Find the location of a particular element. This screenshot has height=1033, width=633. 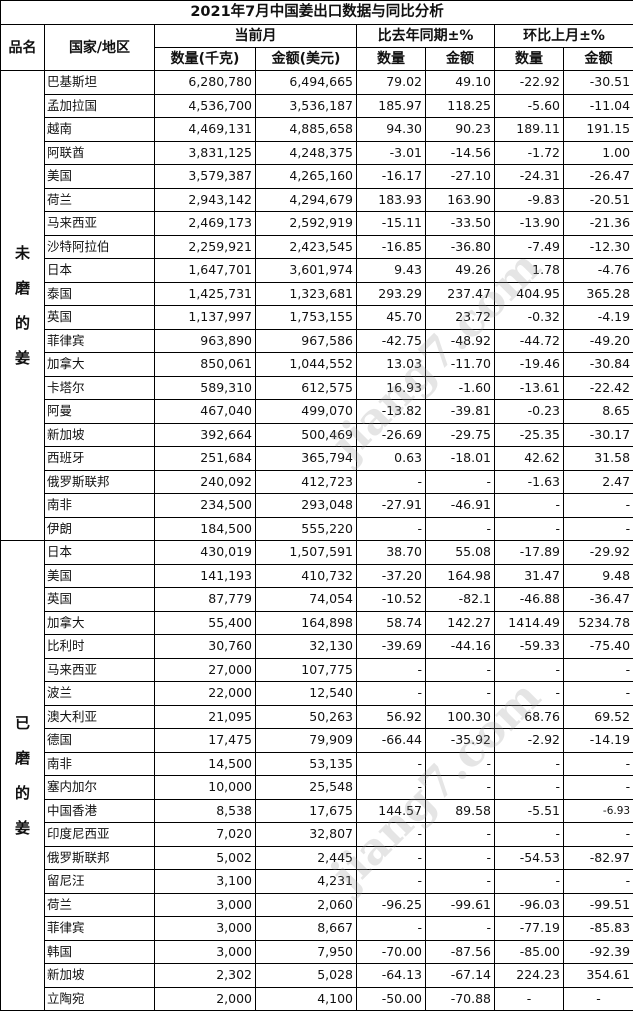

mom-amount-cell: -82.97 is located at coordinates (597, 857).